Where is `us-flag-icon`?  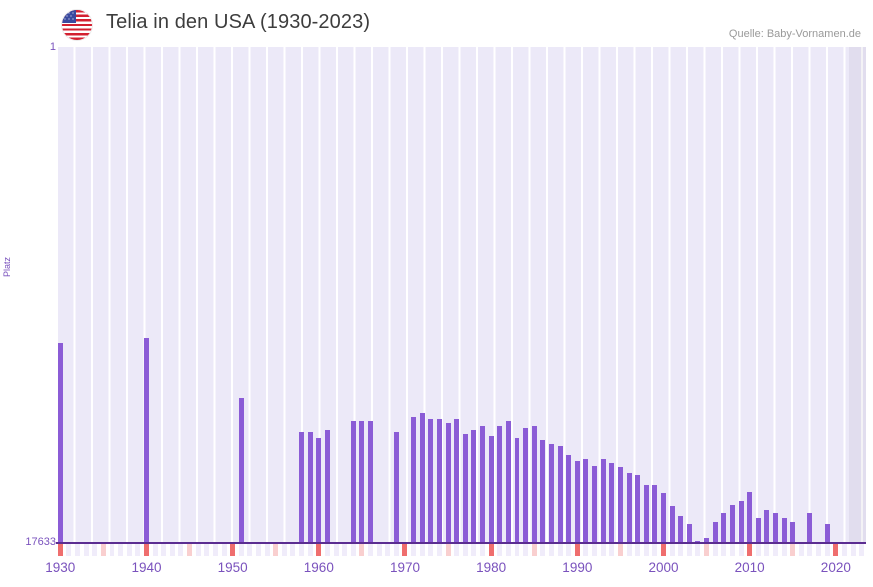 us-flag-icon is located at coordinates (77, 25).